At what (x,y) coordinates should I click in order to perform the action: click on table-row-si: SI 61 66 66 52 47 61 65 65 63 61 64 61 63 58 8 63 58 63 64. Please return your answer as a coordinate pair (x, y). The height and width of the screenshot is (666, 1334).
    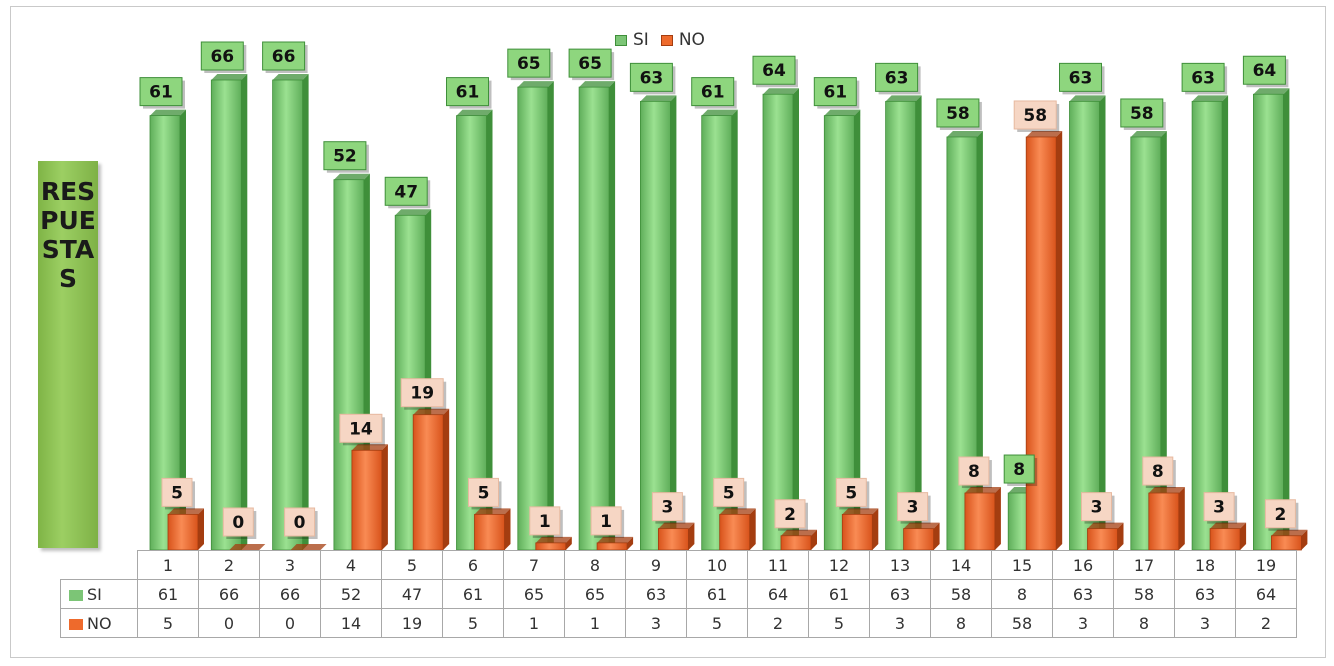
    Looking at the image, I should click on (678, 594).